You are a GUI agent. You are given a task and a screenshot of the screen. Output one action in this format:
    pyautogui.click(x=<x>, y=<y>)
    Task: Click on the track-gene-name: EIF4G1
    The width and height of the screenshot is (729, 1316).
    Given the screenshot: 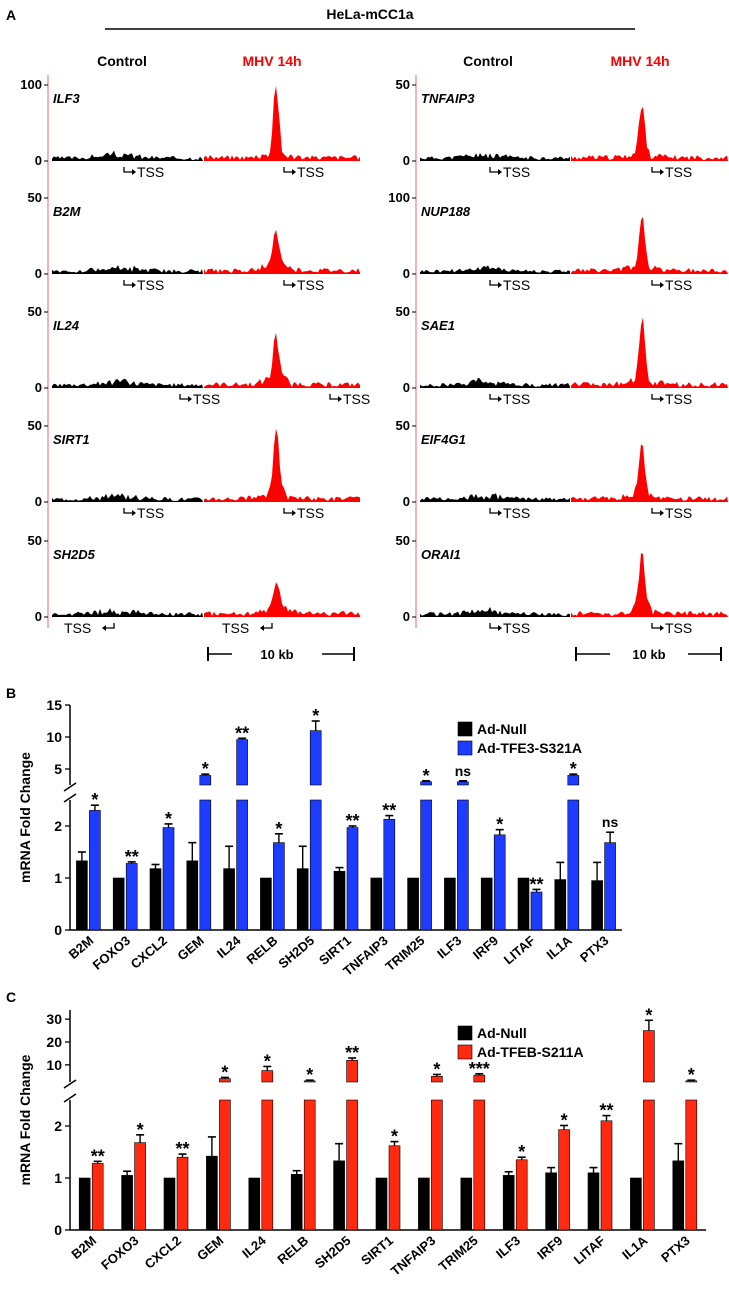 What is the action you would take?
    pyautogui.click(x=443, y=439)
    